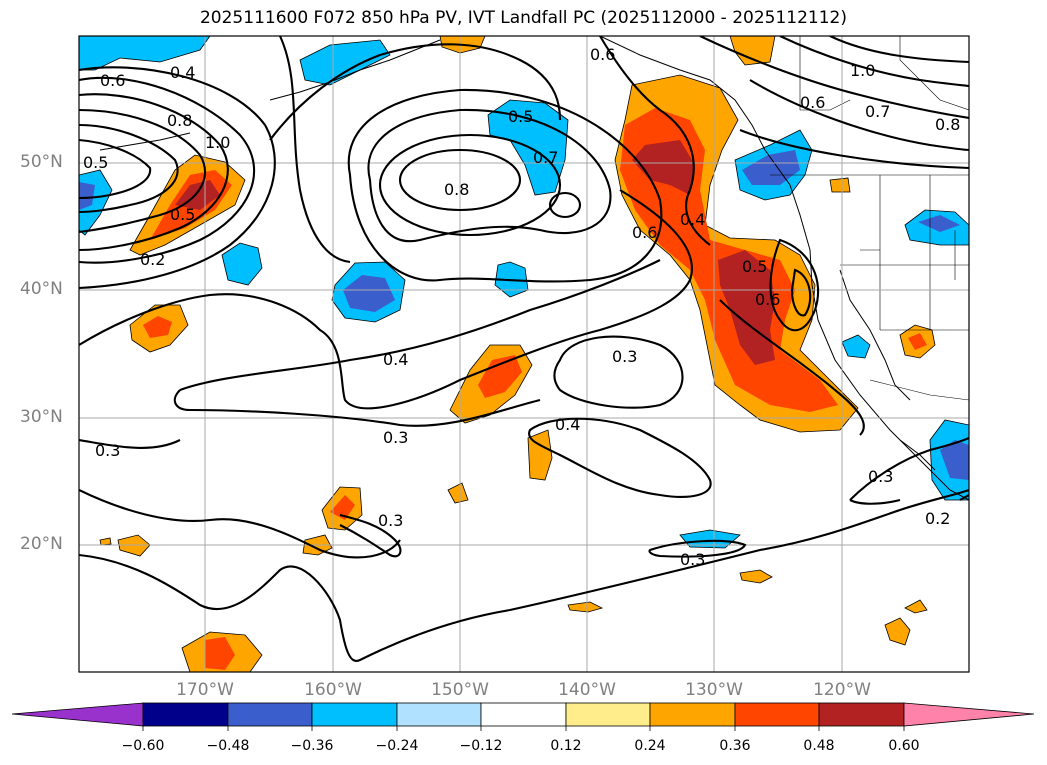 Image resolution: width=1047 pixels, height=765 pixels. I want to click on colorbar, so click(523, 716).